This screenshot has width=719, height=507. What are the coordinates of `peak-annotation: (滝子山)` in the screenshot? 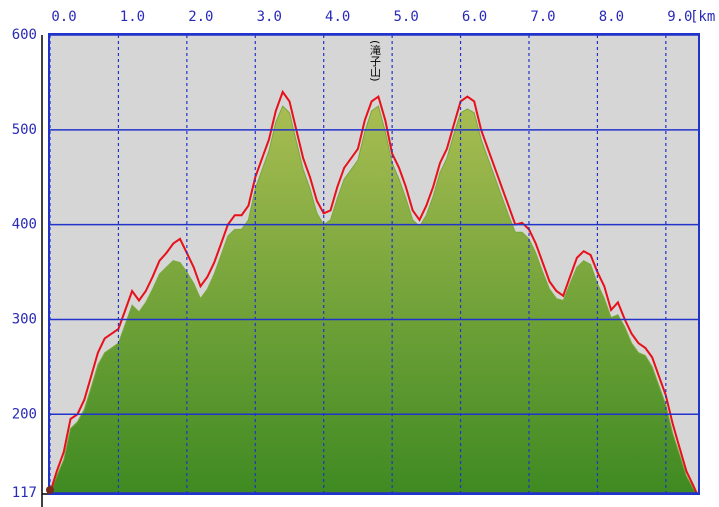 It's located at (375, 61).